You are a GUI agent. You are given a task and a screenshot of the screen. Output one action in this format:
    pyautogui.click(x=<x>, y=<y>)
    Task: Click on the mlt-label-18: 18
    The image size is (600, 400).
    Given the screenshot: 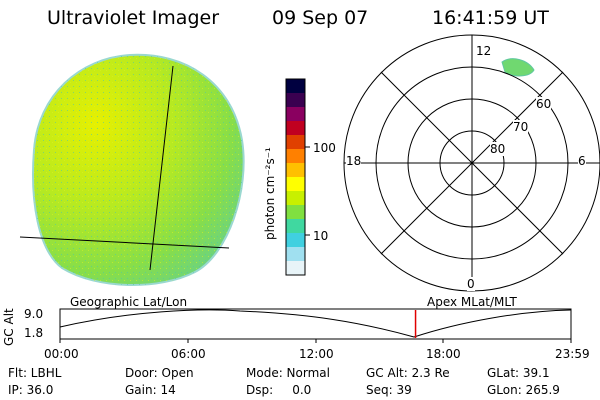 What is the action you would take?
    pyautogui.click(x=354, y=161)
    